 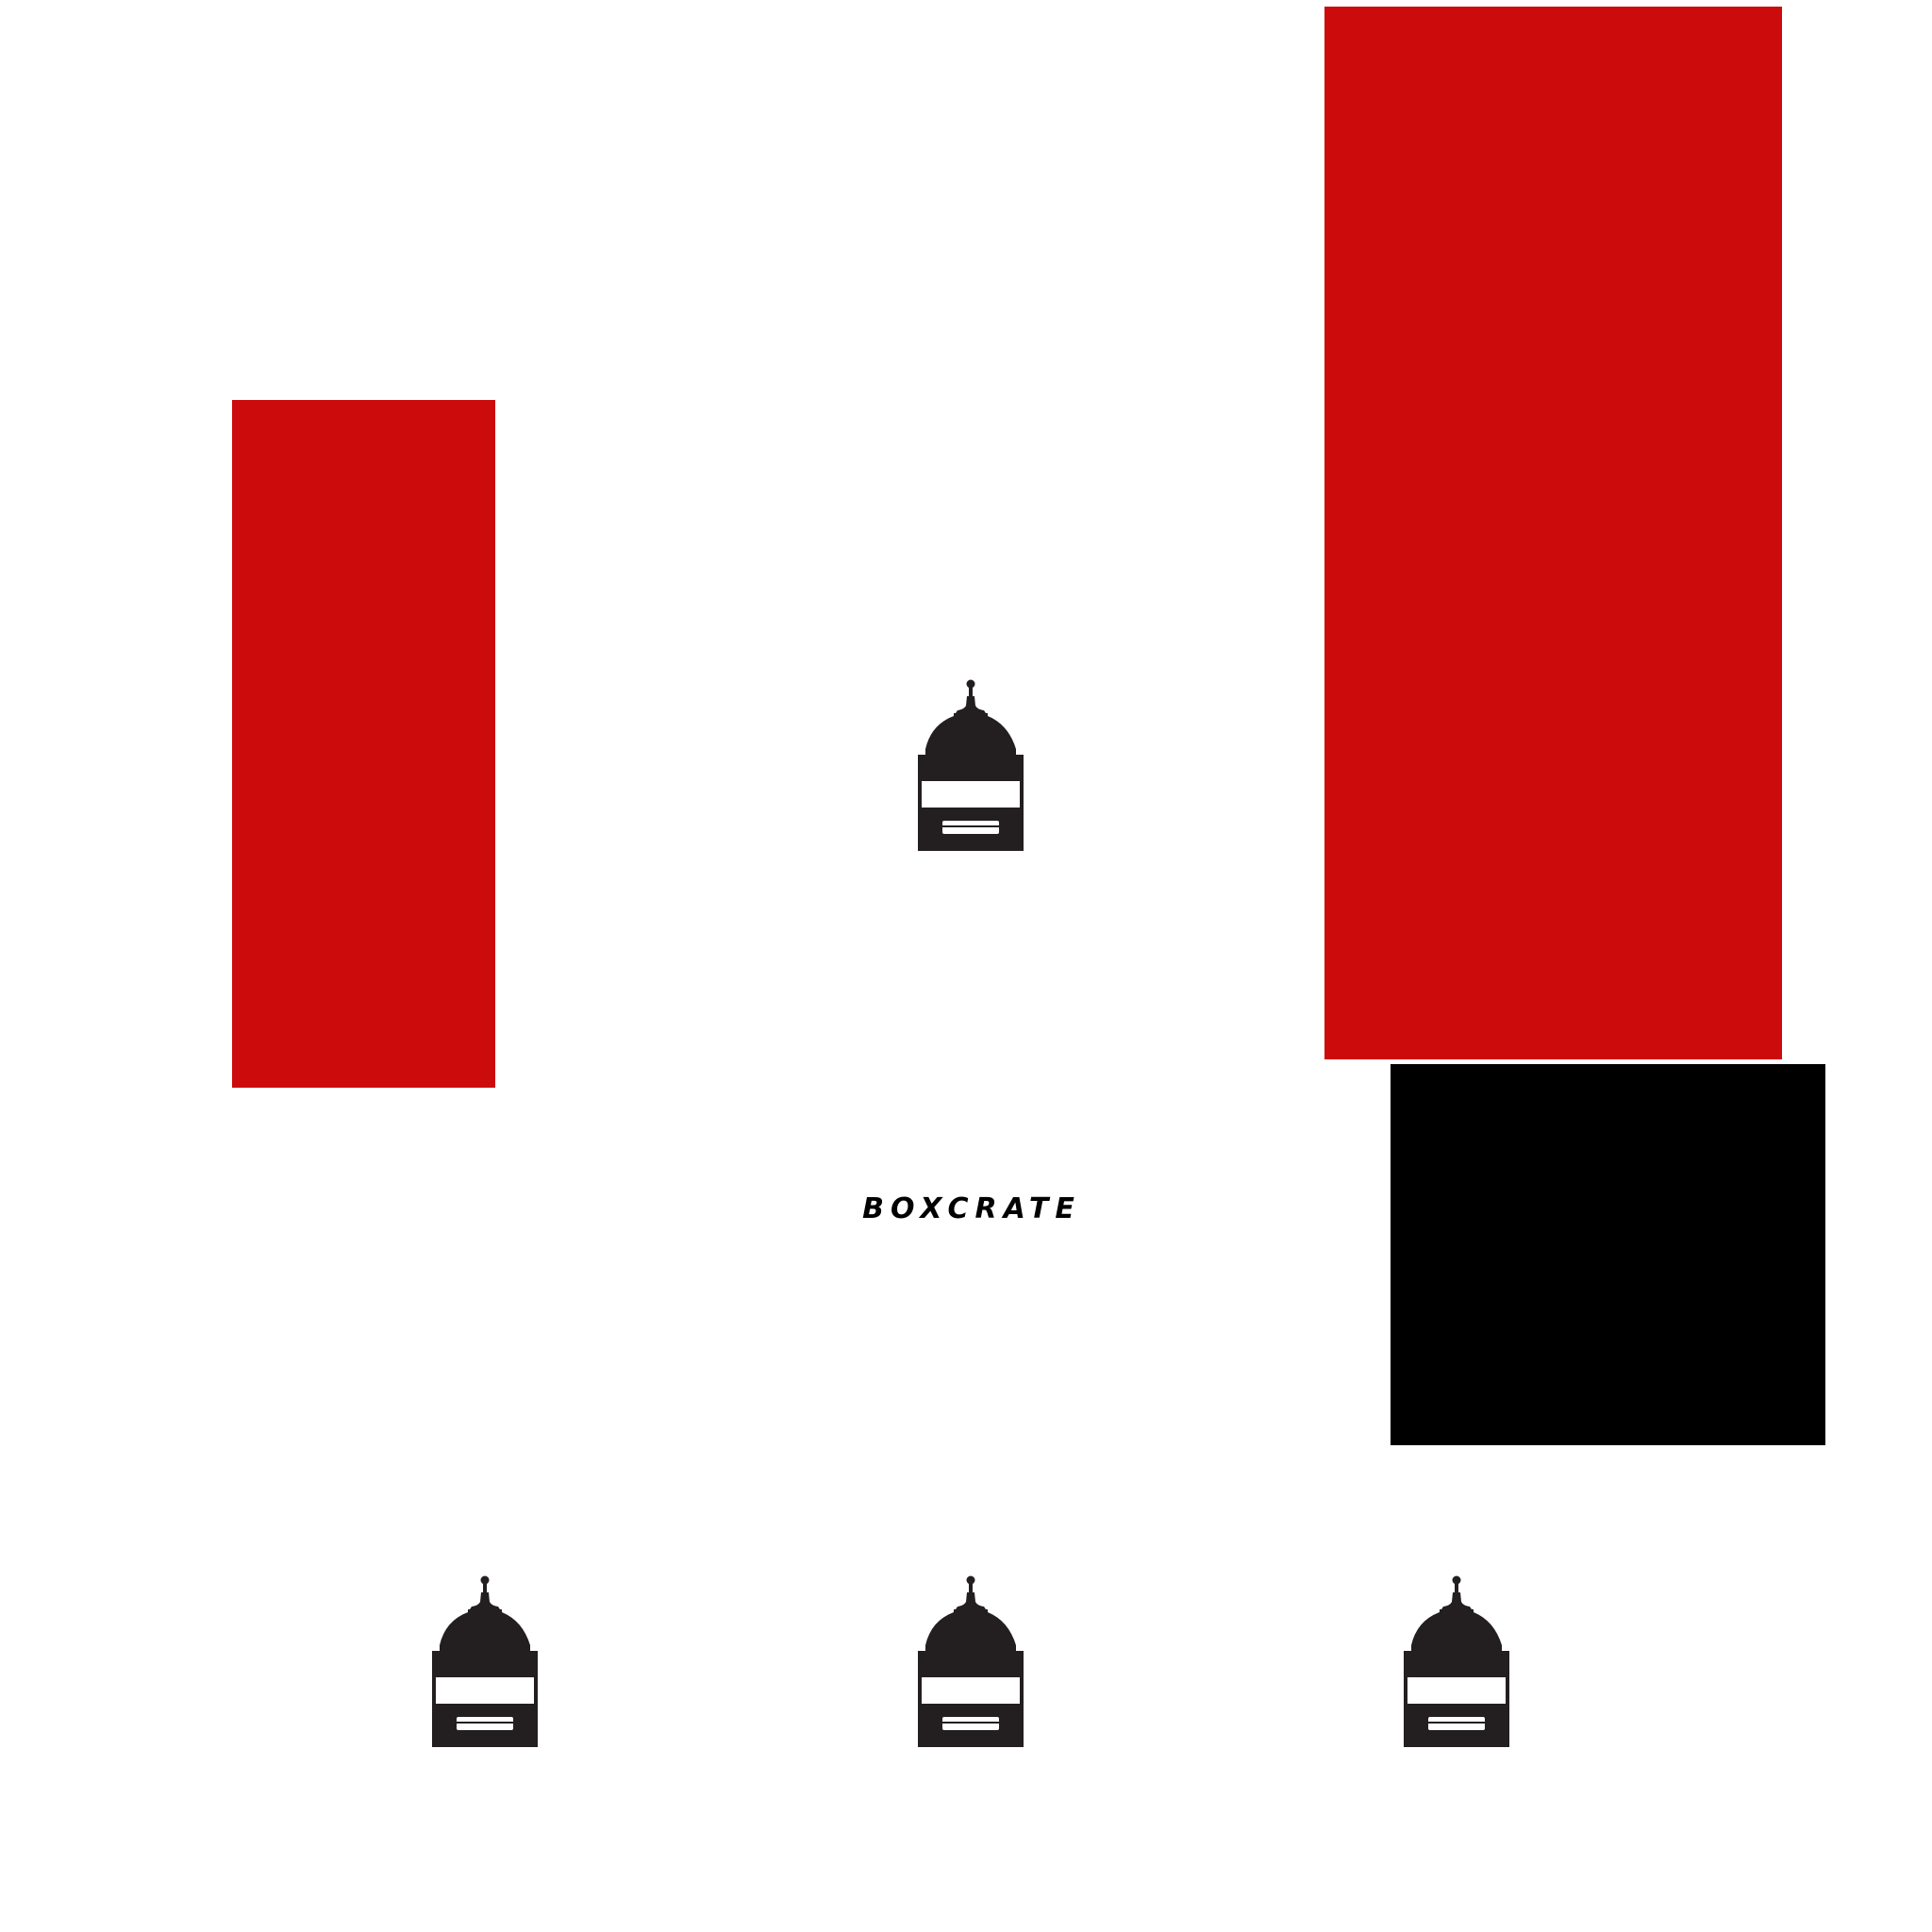 What do you see at coordinates (971, 1209) in the screenshot?
I see `brand-wordmark: BOXCRATE` at bounding box center [971, 1209].